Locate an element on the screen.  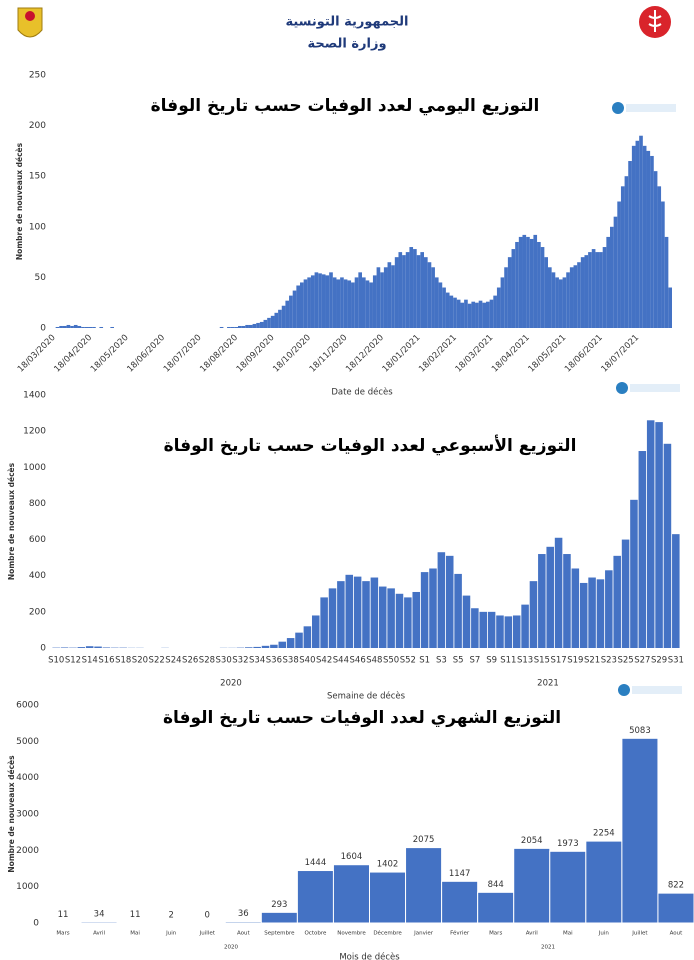
y-tick-label: 0 is located at coordinates (36, 924).